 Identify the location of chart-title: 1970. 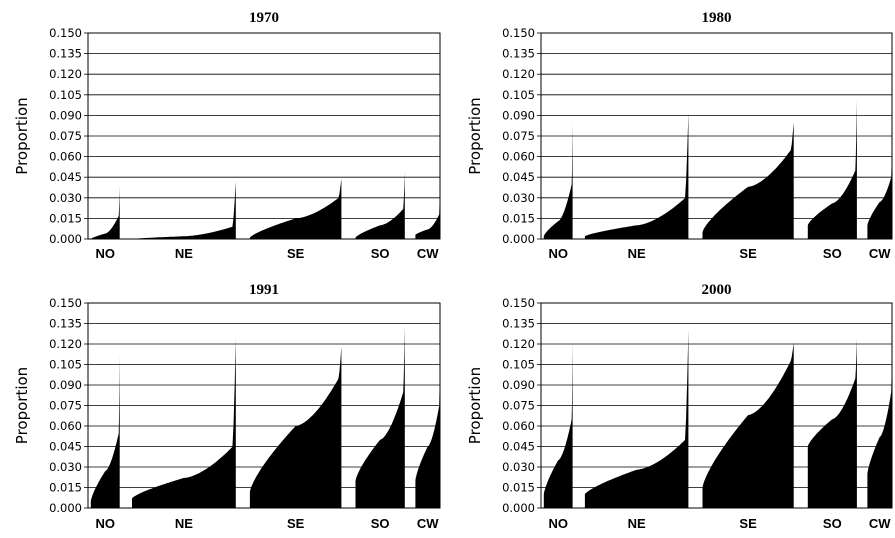
(264, 18).